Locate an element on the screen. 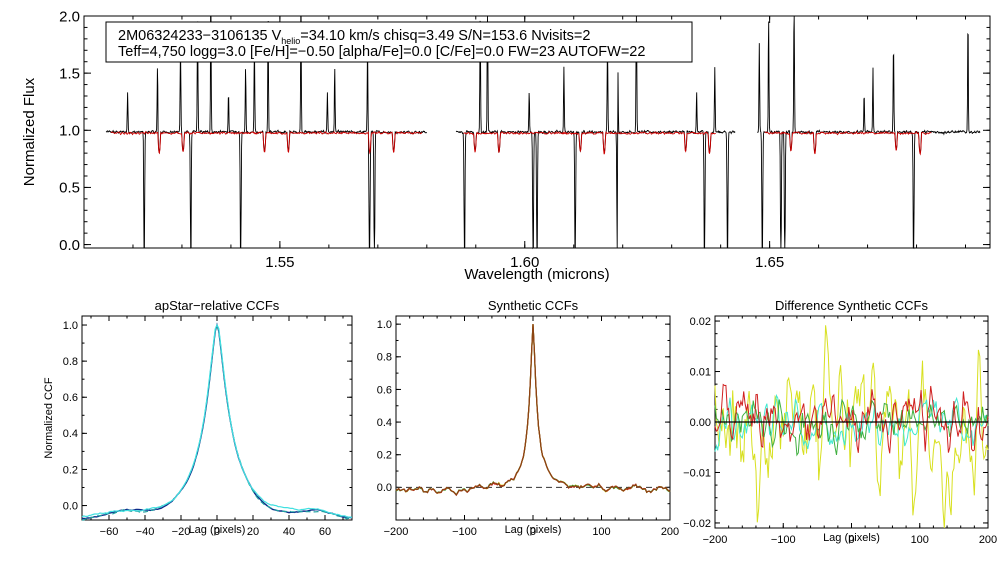 This screenshot has width=1008, height=576. x-tick-label: 1.65 is located at coordinates (769, 262).